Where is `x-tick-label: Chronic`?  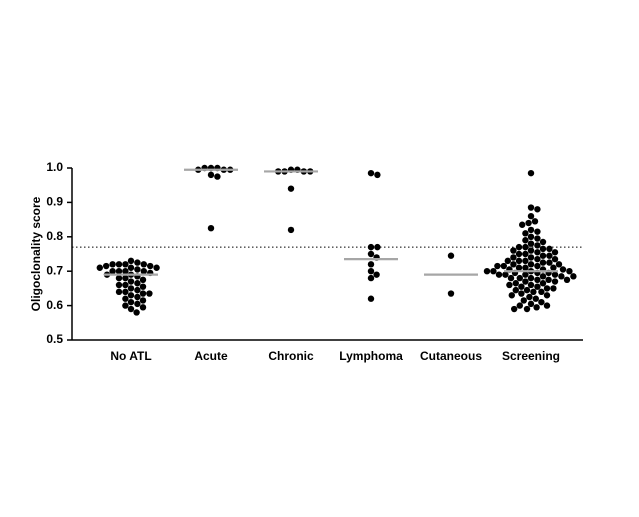
x-tick-label: Chronic is located at coordinates (291, 356).